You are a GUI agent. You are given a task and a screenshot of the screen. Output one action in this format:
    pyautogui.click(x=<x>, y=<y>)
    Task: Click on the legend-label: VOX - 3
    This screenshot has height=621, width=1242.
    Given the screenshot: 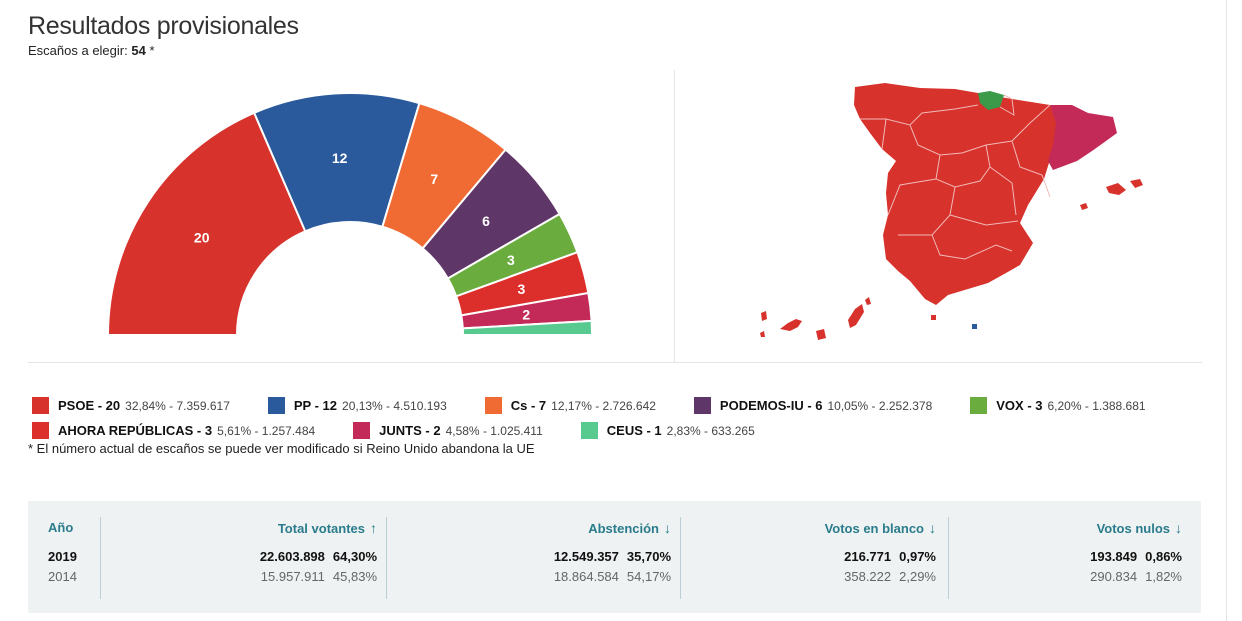 What is the action you would take?
    pyautogui.click(x=1019, y=405)
    